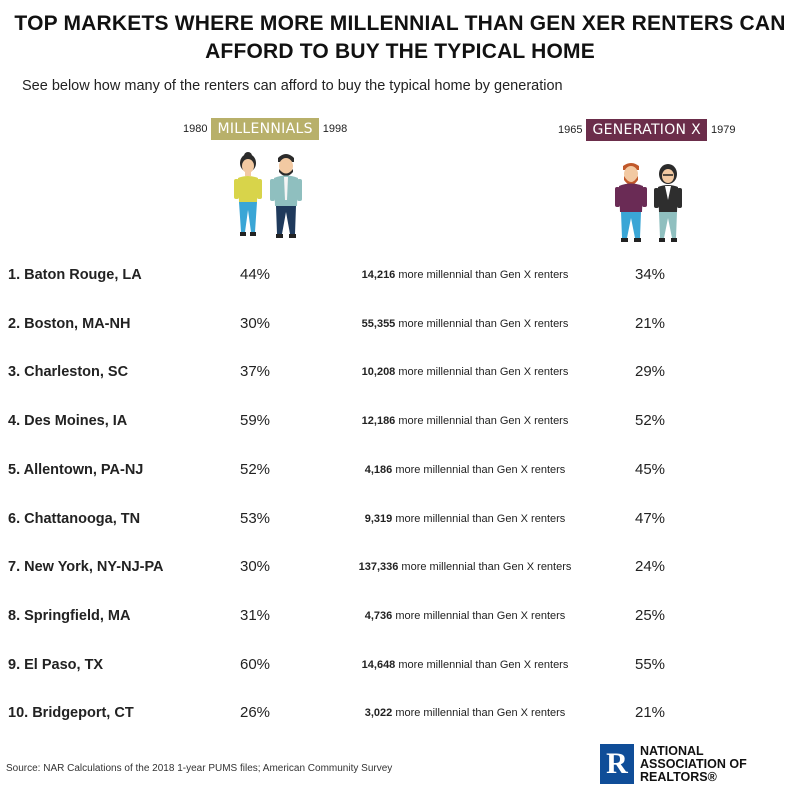 Image resolution: width=800 pixels, height=800 pixels. Describe the element at coordinates (668, 203) in the screenshot. I see `genx-woman-icon` at that location.